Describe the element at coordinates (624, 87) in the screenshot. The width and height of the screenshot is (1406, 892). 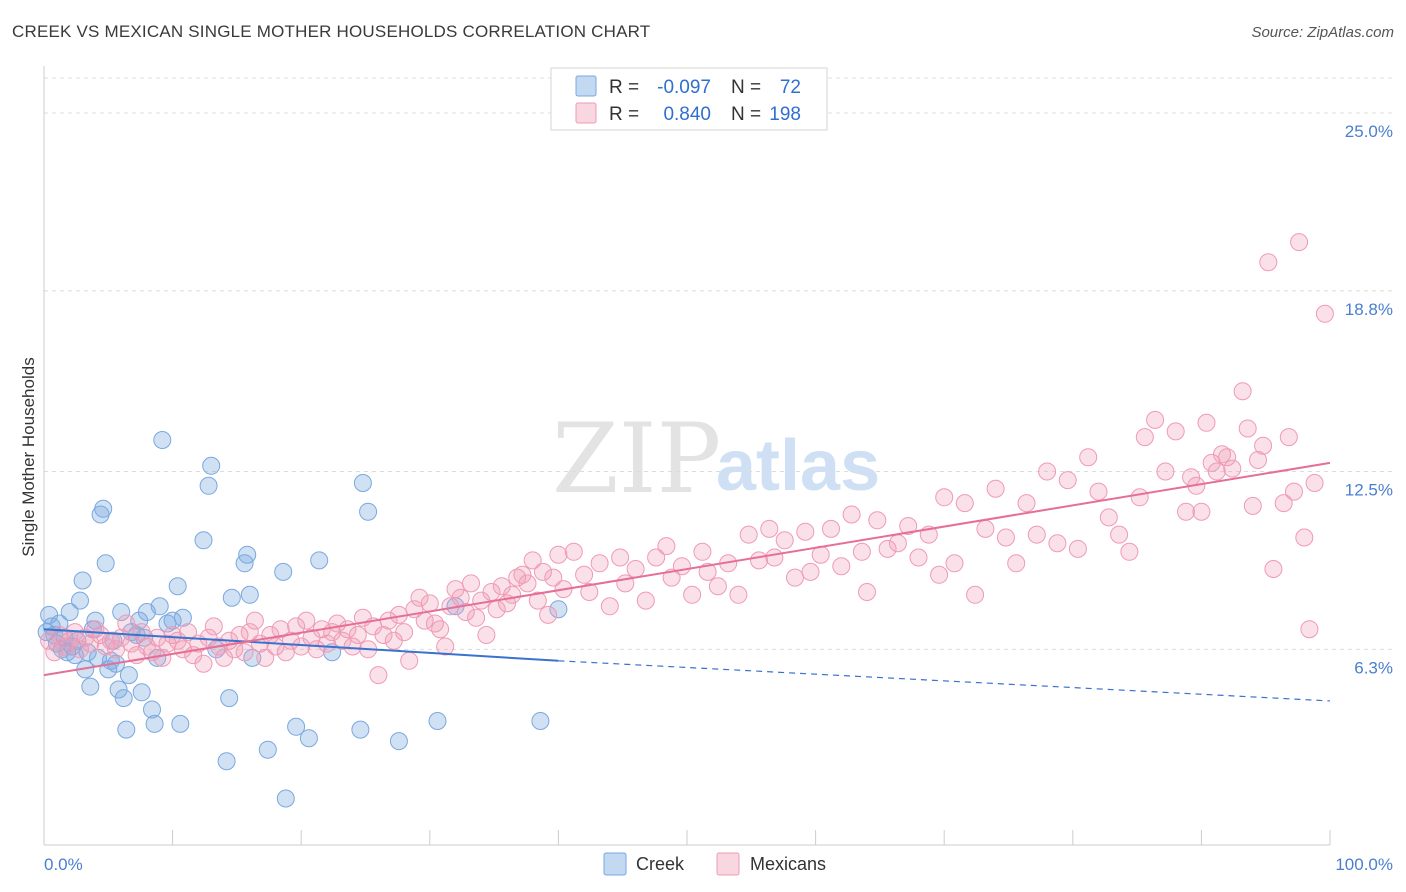
I see `legend-r-label-creek: R =` at that location.